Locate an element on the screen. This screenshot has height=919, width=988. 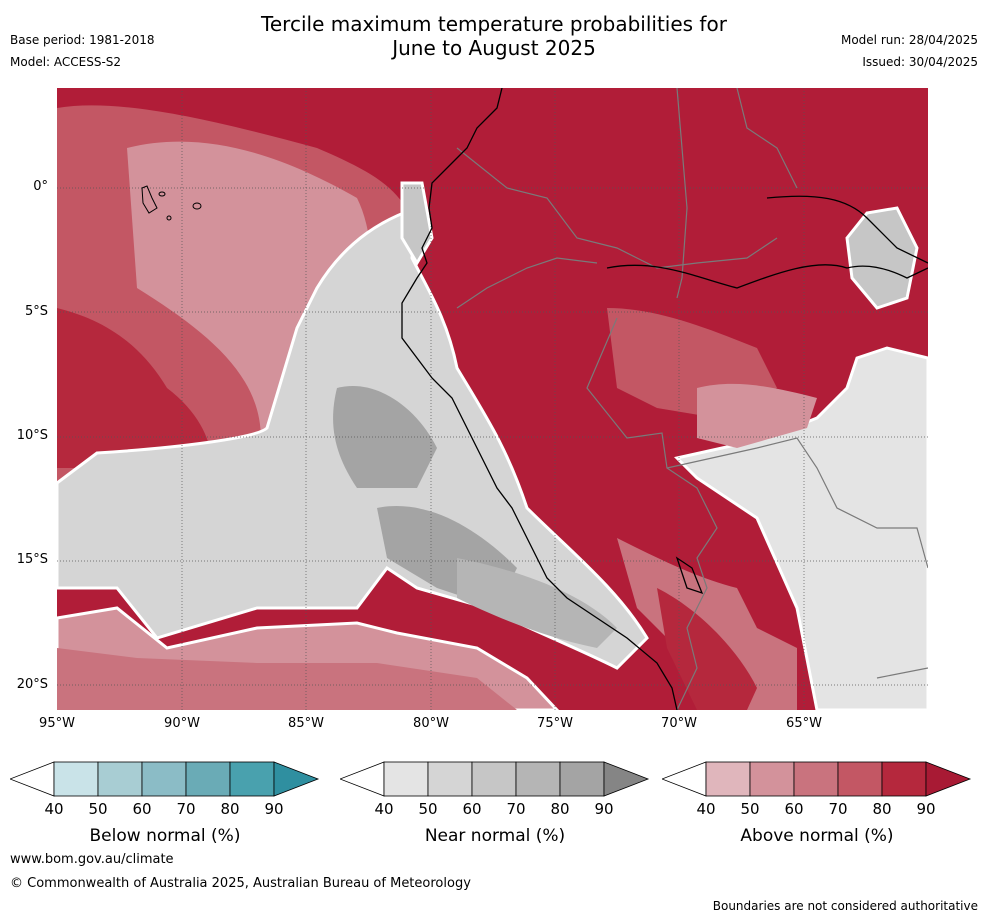
near-normal-60-patch is located at coordinates (537, 603).